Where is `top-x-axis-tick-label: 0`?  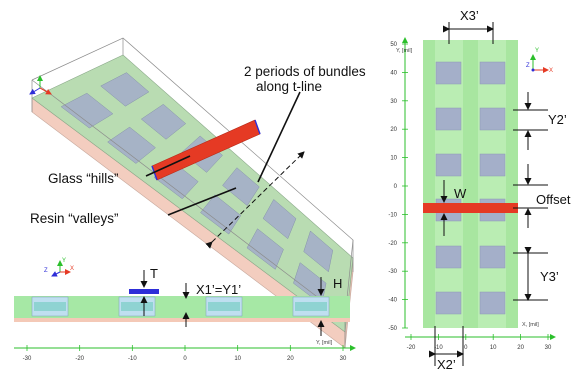 top-x-axis-tick-label: 0 is located at coordinates (466, 348).